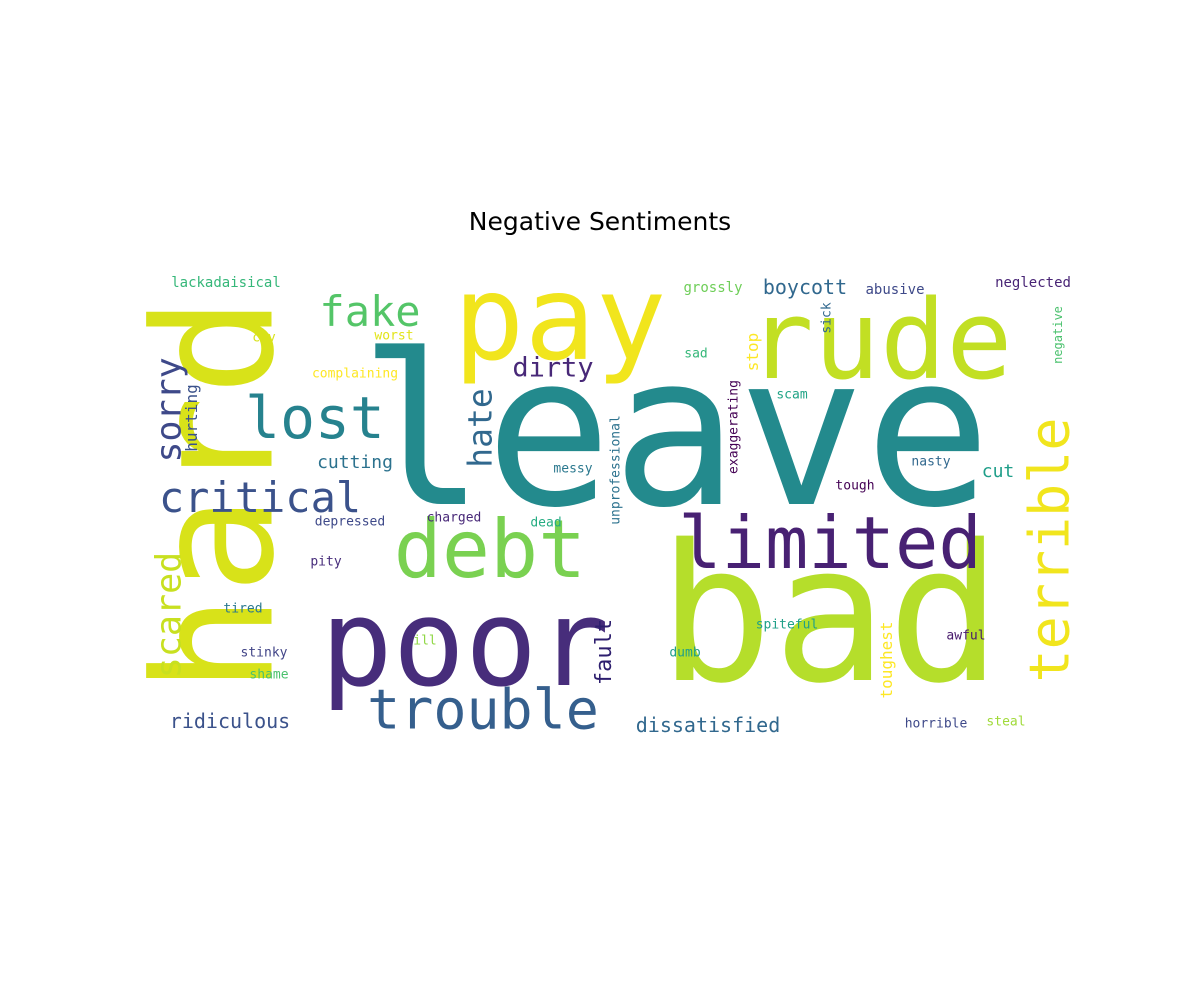 The height and width of the screenshot is (1000, 1200). Describe the element at coordinates (315, 418) in the screenshot. I see `word-lost: lost` at that location.